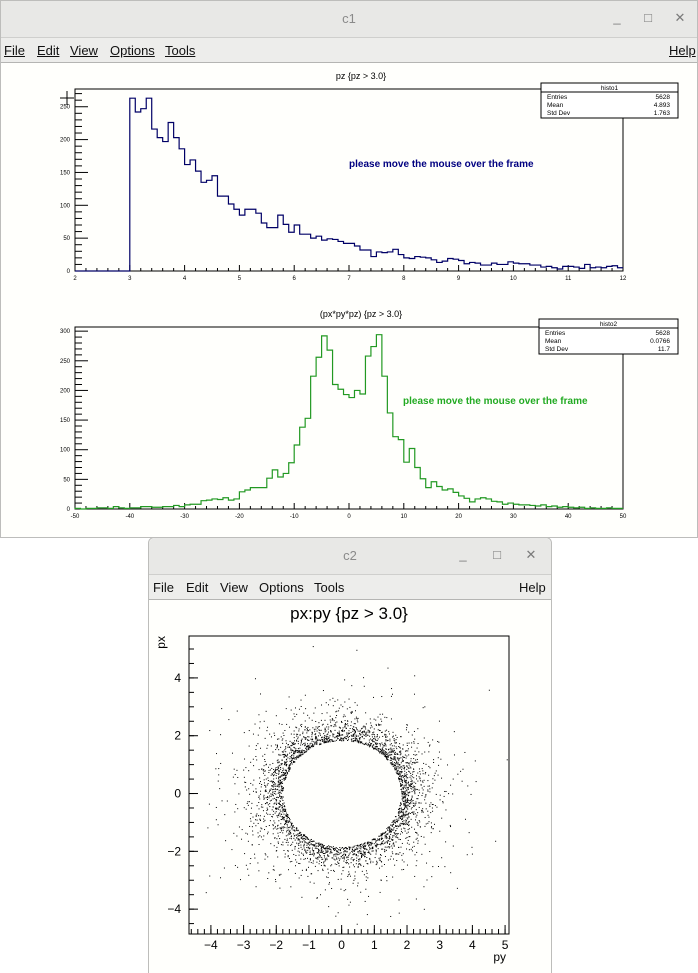 The image size is (698, 973). What do you see at coordinates (349, 19) in the screenshot?
I see `c1-titlebar: c1 _ □ ✕` at bounding box center [349, 19].